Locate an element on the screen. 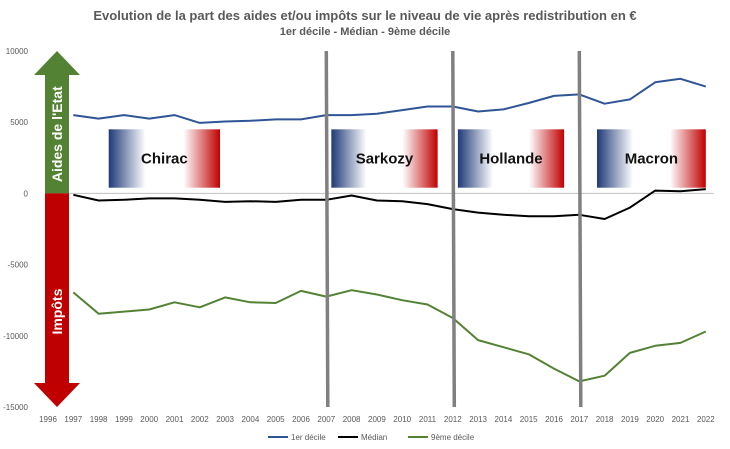 The height and width of the screenshot is (449, 730). president-label: Sarkozy is located at coordinates (385, 159).